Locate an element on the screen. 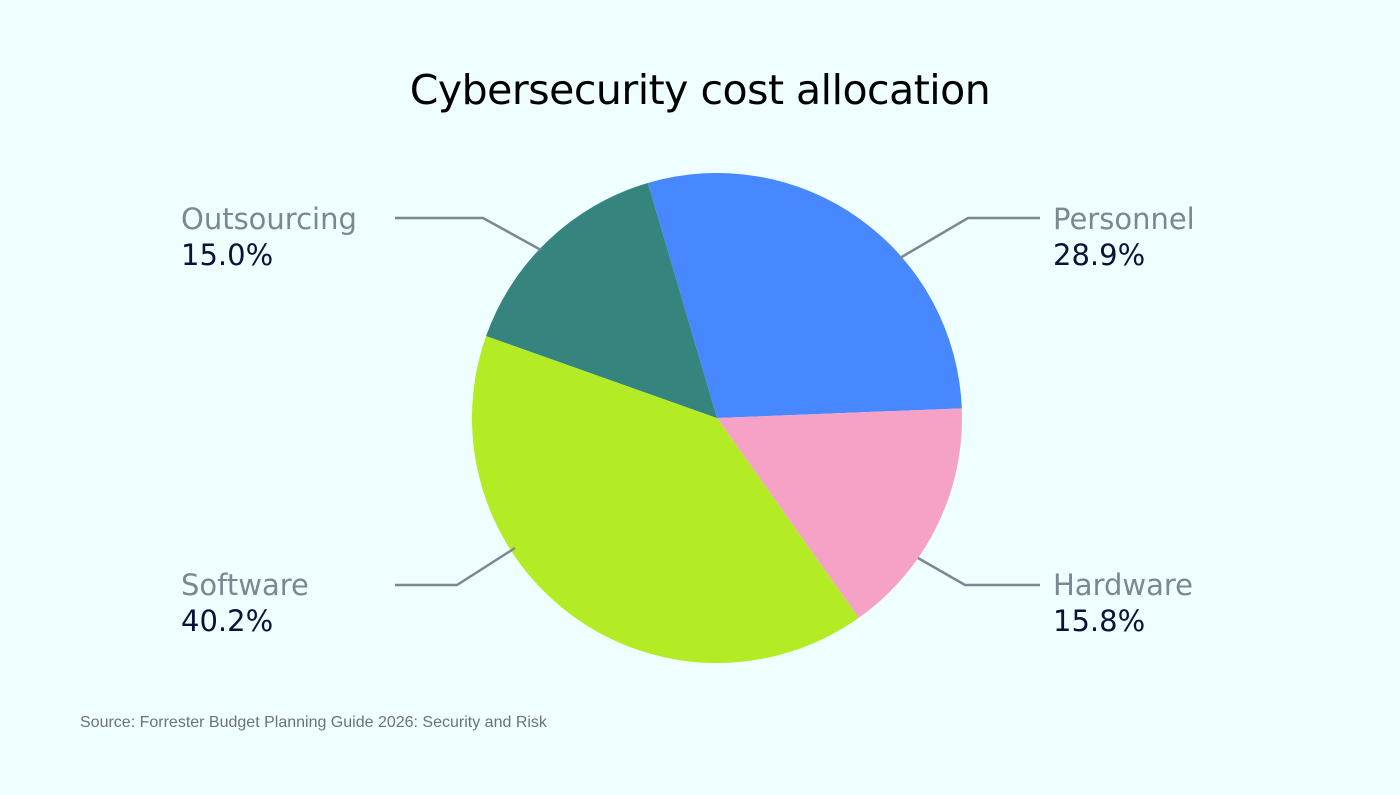  pie-slice-hardware is located at coordinates (839, 513).